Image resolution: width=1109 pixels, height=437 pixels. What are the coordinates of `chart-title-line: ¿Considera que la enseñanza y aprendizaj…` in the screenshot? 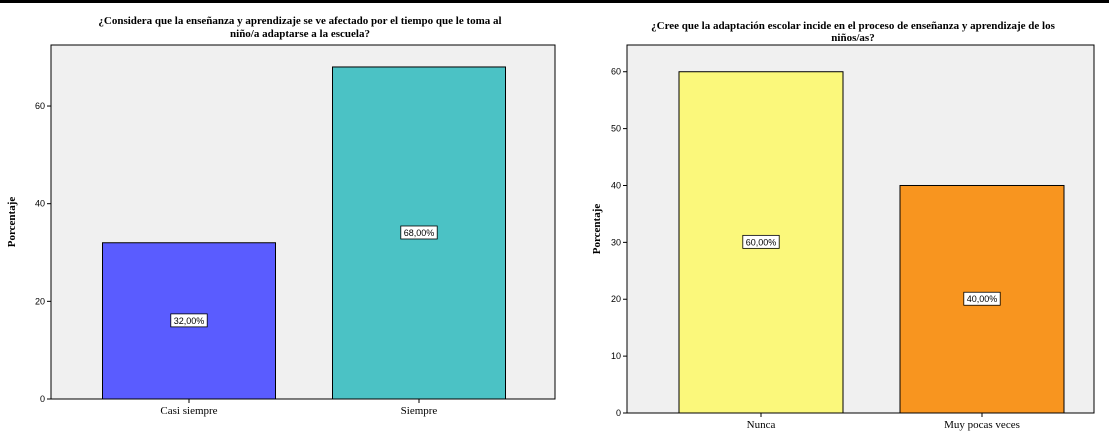 It's located at (299, 21).